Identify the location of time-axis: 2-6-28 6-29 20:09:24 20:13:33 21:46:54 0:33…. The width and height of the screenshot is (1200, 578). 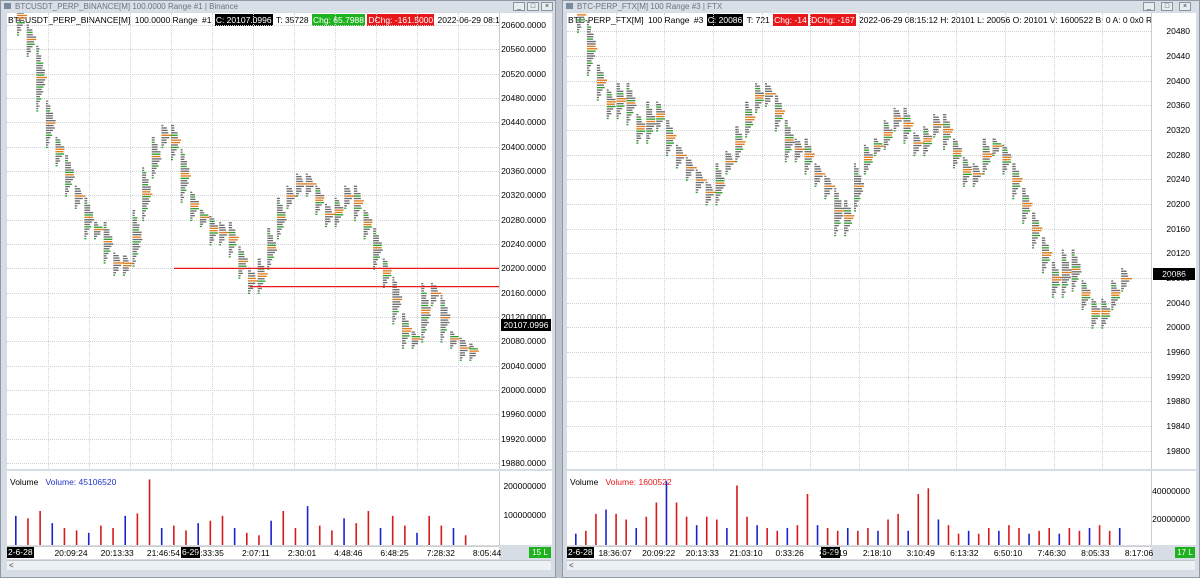
(254, 552).